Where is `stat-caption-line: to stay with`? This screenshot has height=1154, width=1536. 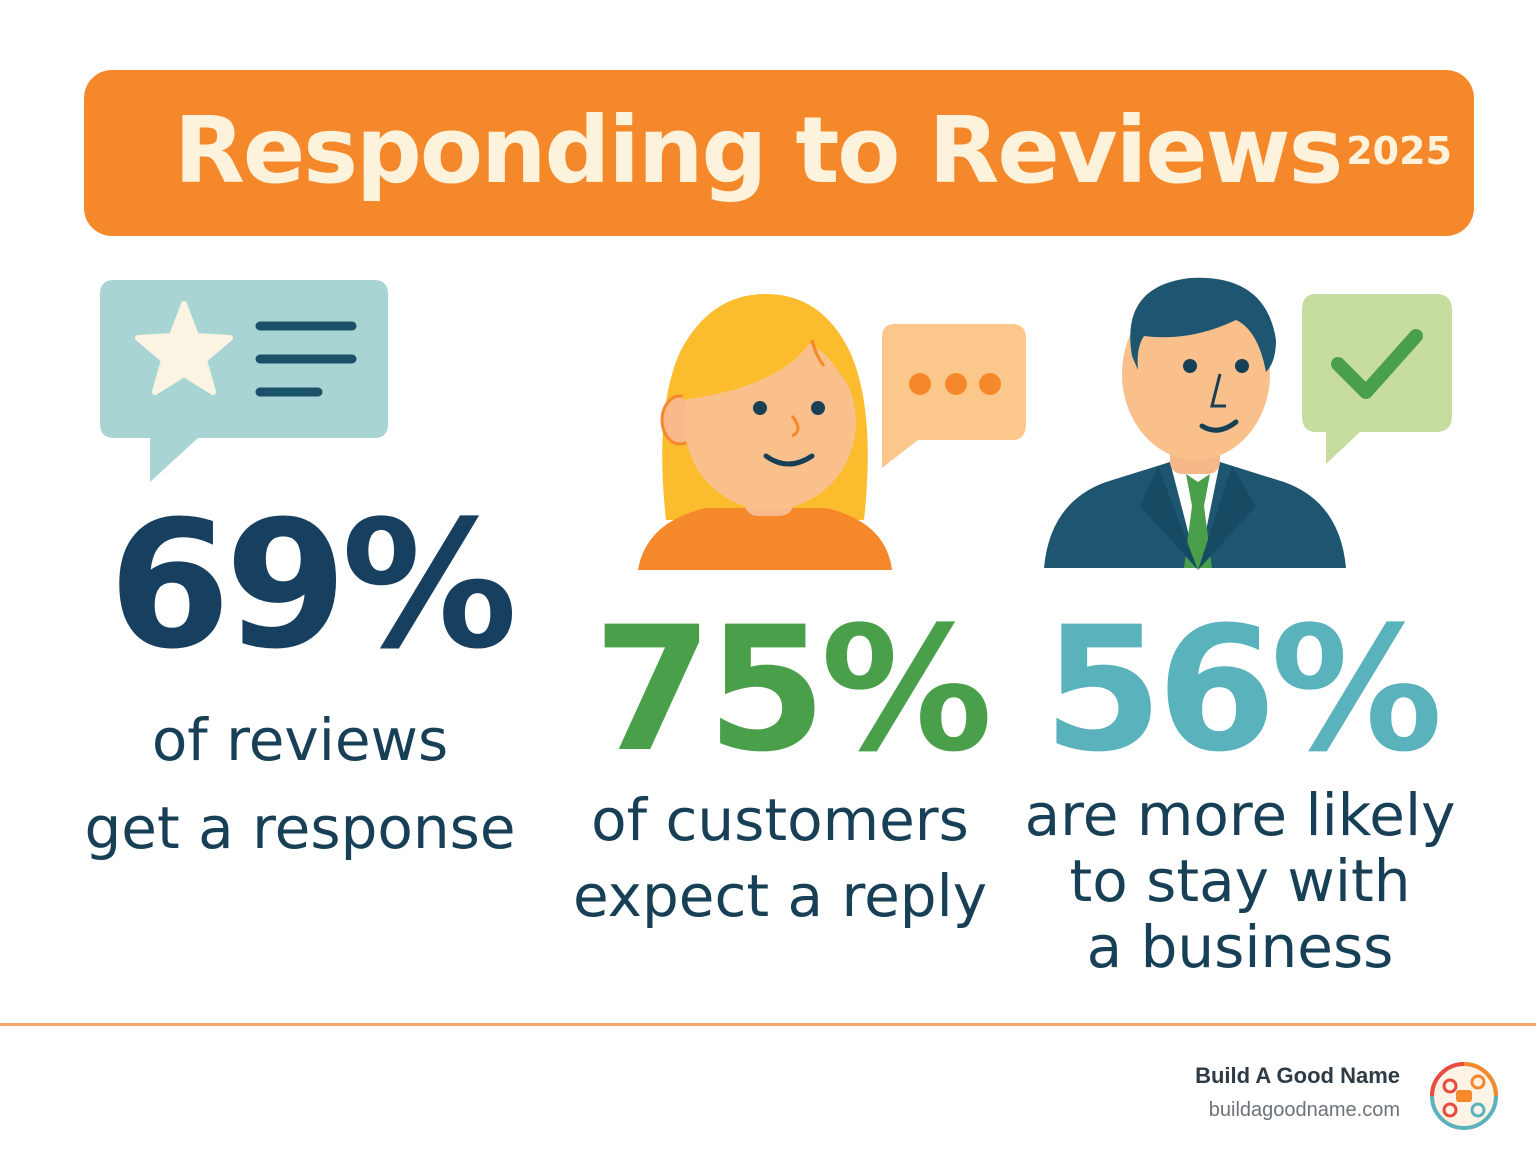
stat-caption-line: to stay with is located at coordinates (1240, 881).